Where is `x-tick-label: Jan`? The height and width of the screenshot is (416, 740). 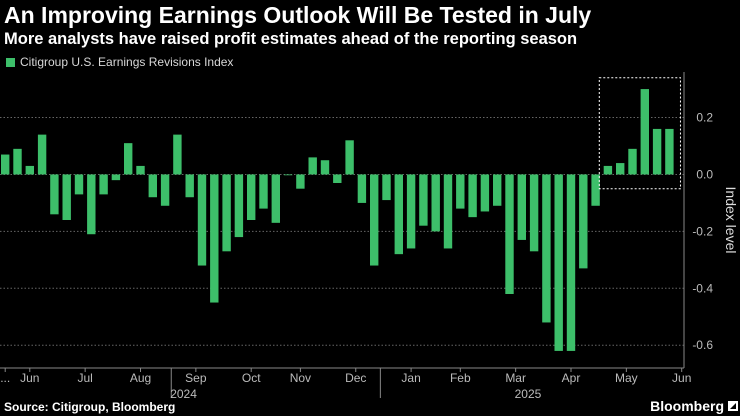
x-tick-label: Jan is located at coordinates (410, 378).